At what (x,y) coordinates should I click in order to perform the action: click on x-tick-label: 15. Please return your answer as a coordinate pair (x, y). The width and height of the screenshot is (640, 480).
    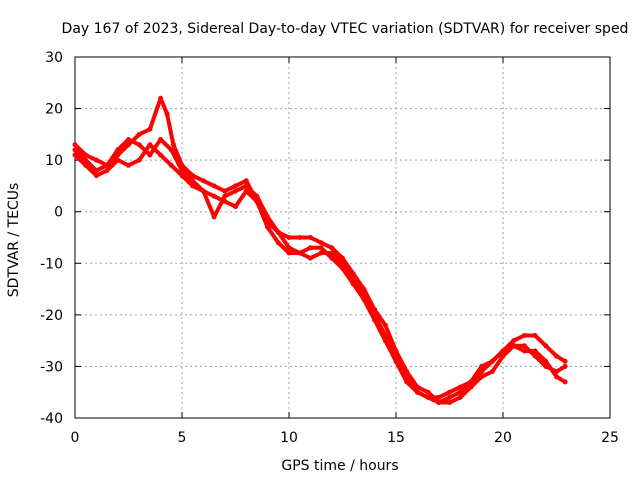
    Looking at the image, I should click on (396, 438).